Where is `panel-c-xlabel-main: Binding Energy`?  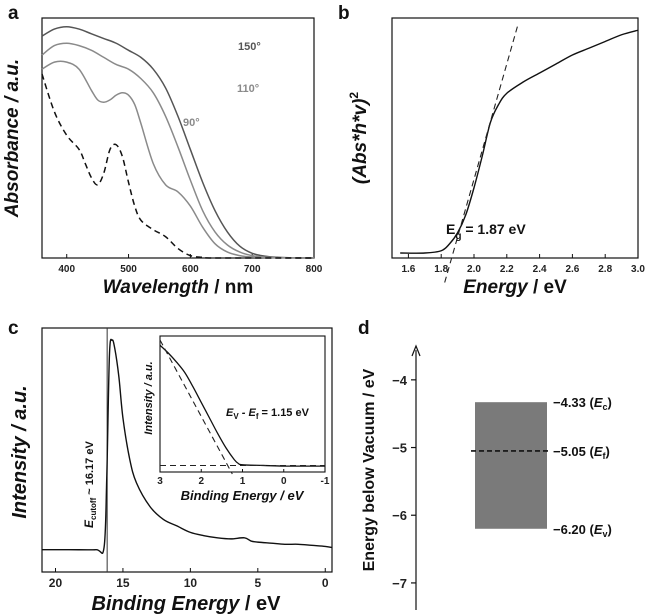
panel-c-xlabel-main: Binding Energy is located at coordinates (166, 604).